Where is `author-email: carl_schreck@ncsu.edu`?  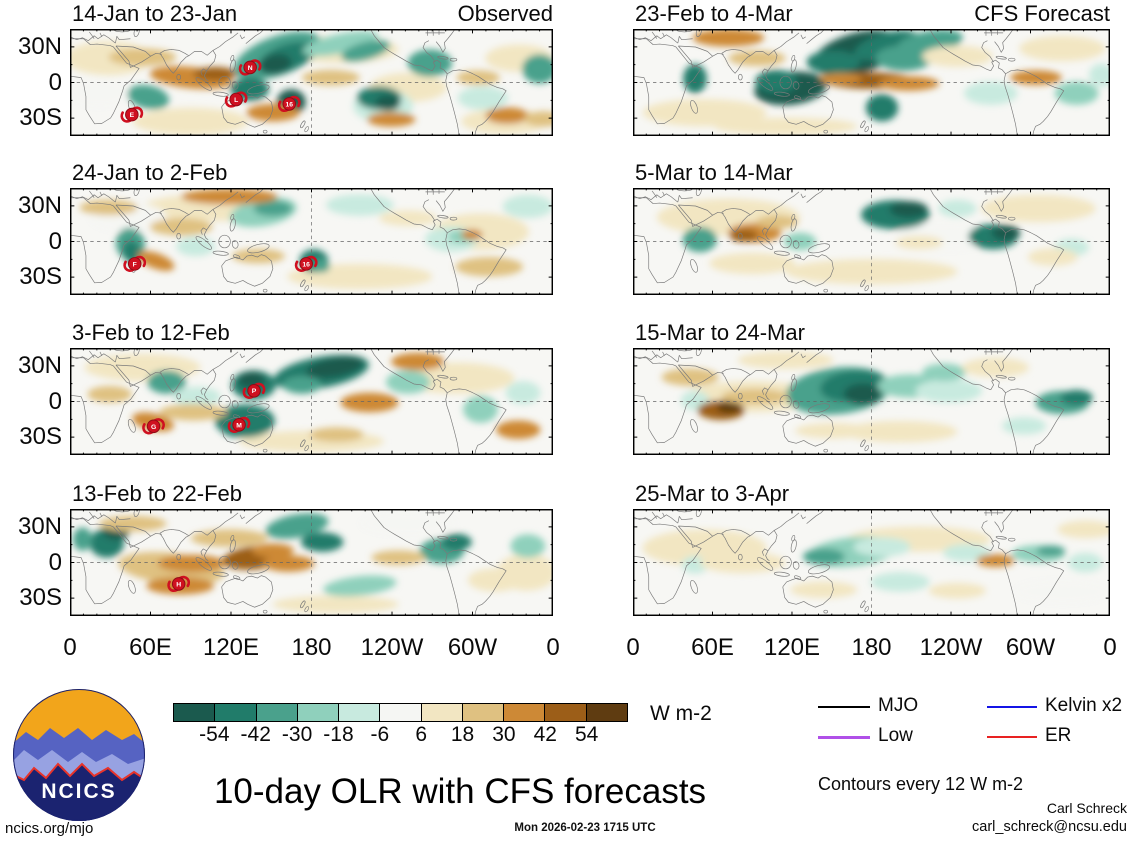
author-email: carl_schreck@ncsu.edu is located at coordinates (1049, 827).